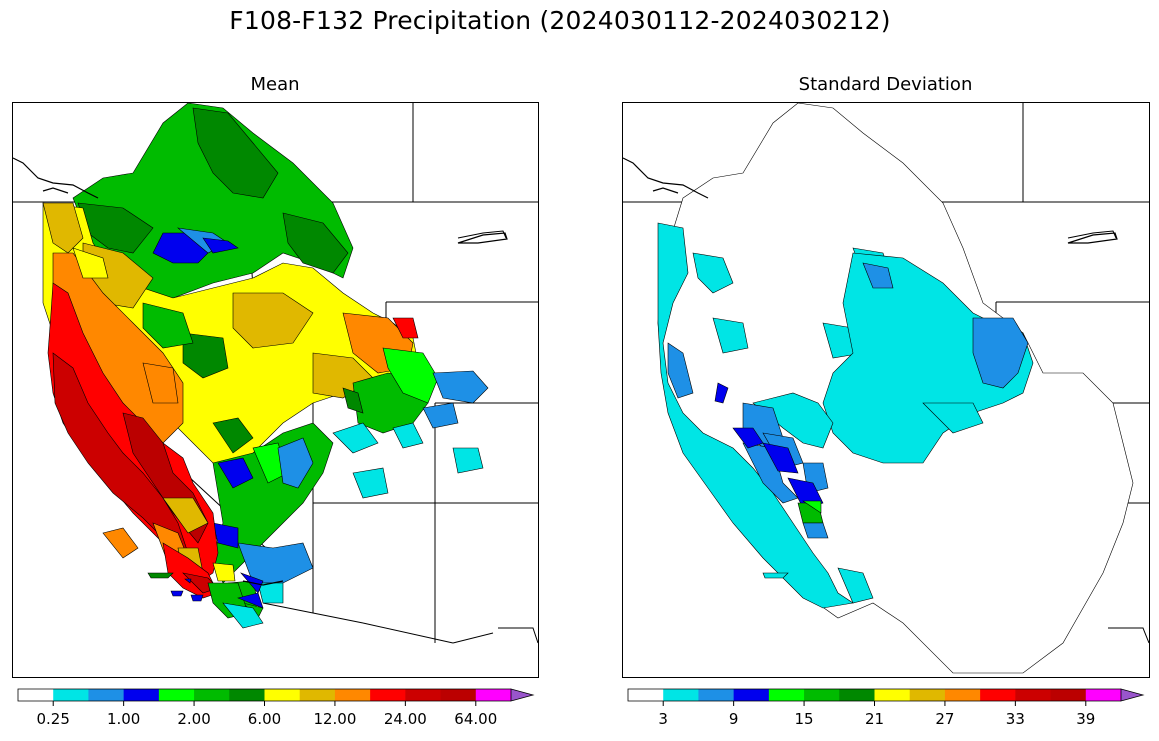 Image resolution: width=1159 pixels, height=741 pixels. I want to click on mean-colorbar-tick-label: 12.00, so click(335, 719).